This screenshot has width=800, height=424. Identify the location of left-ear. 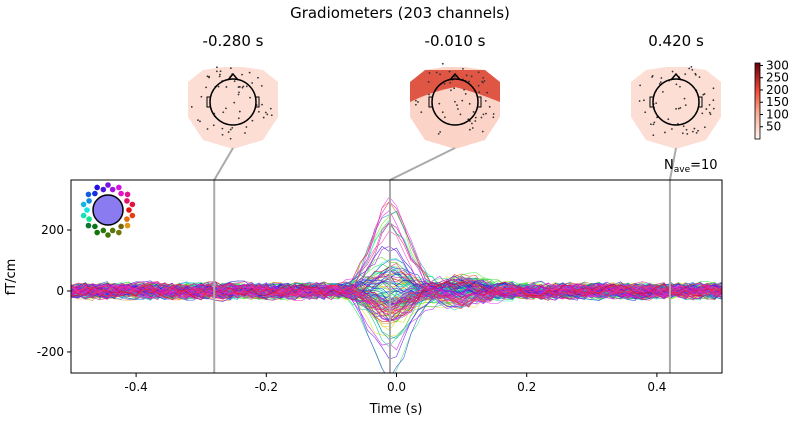
(208, 102).